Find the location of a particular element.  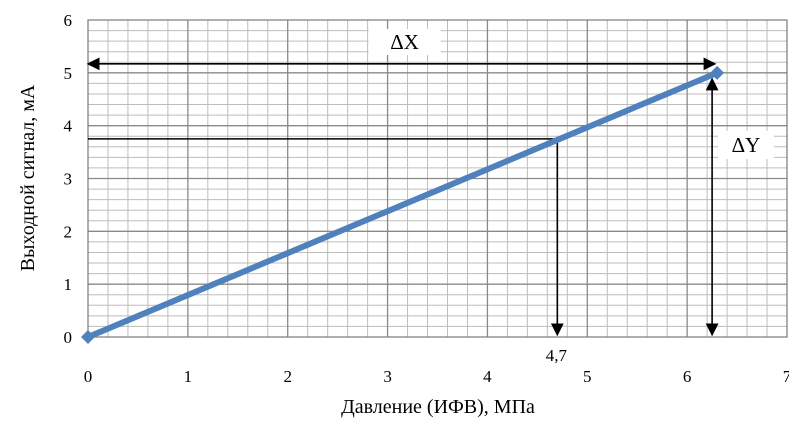

x-tick-label: 1 is located at coordinates (188, 376).